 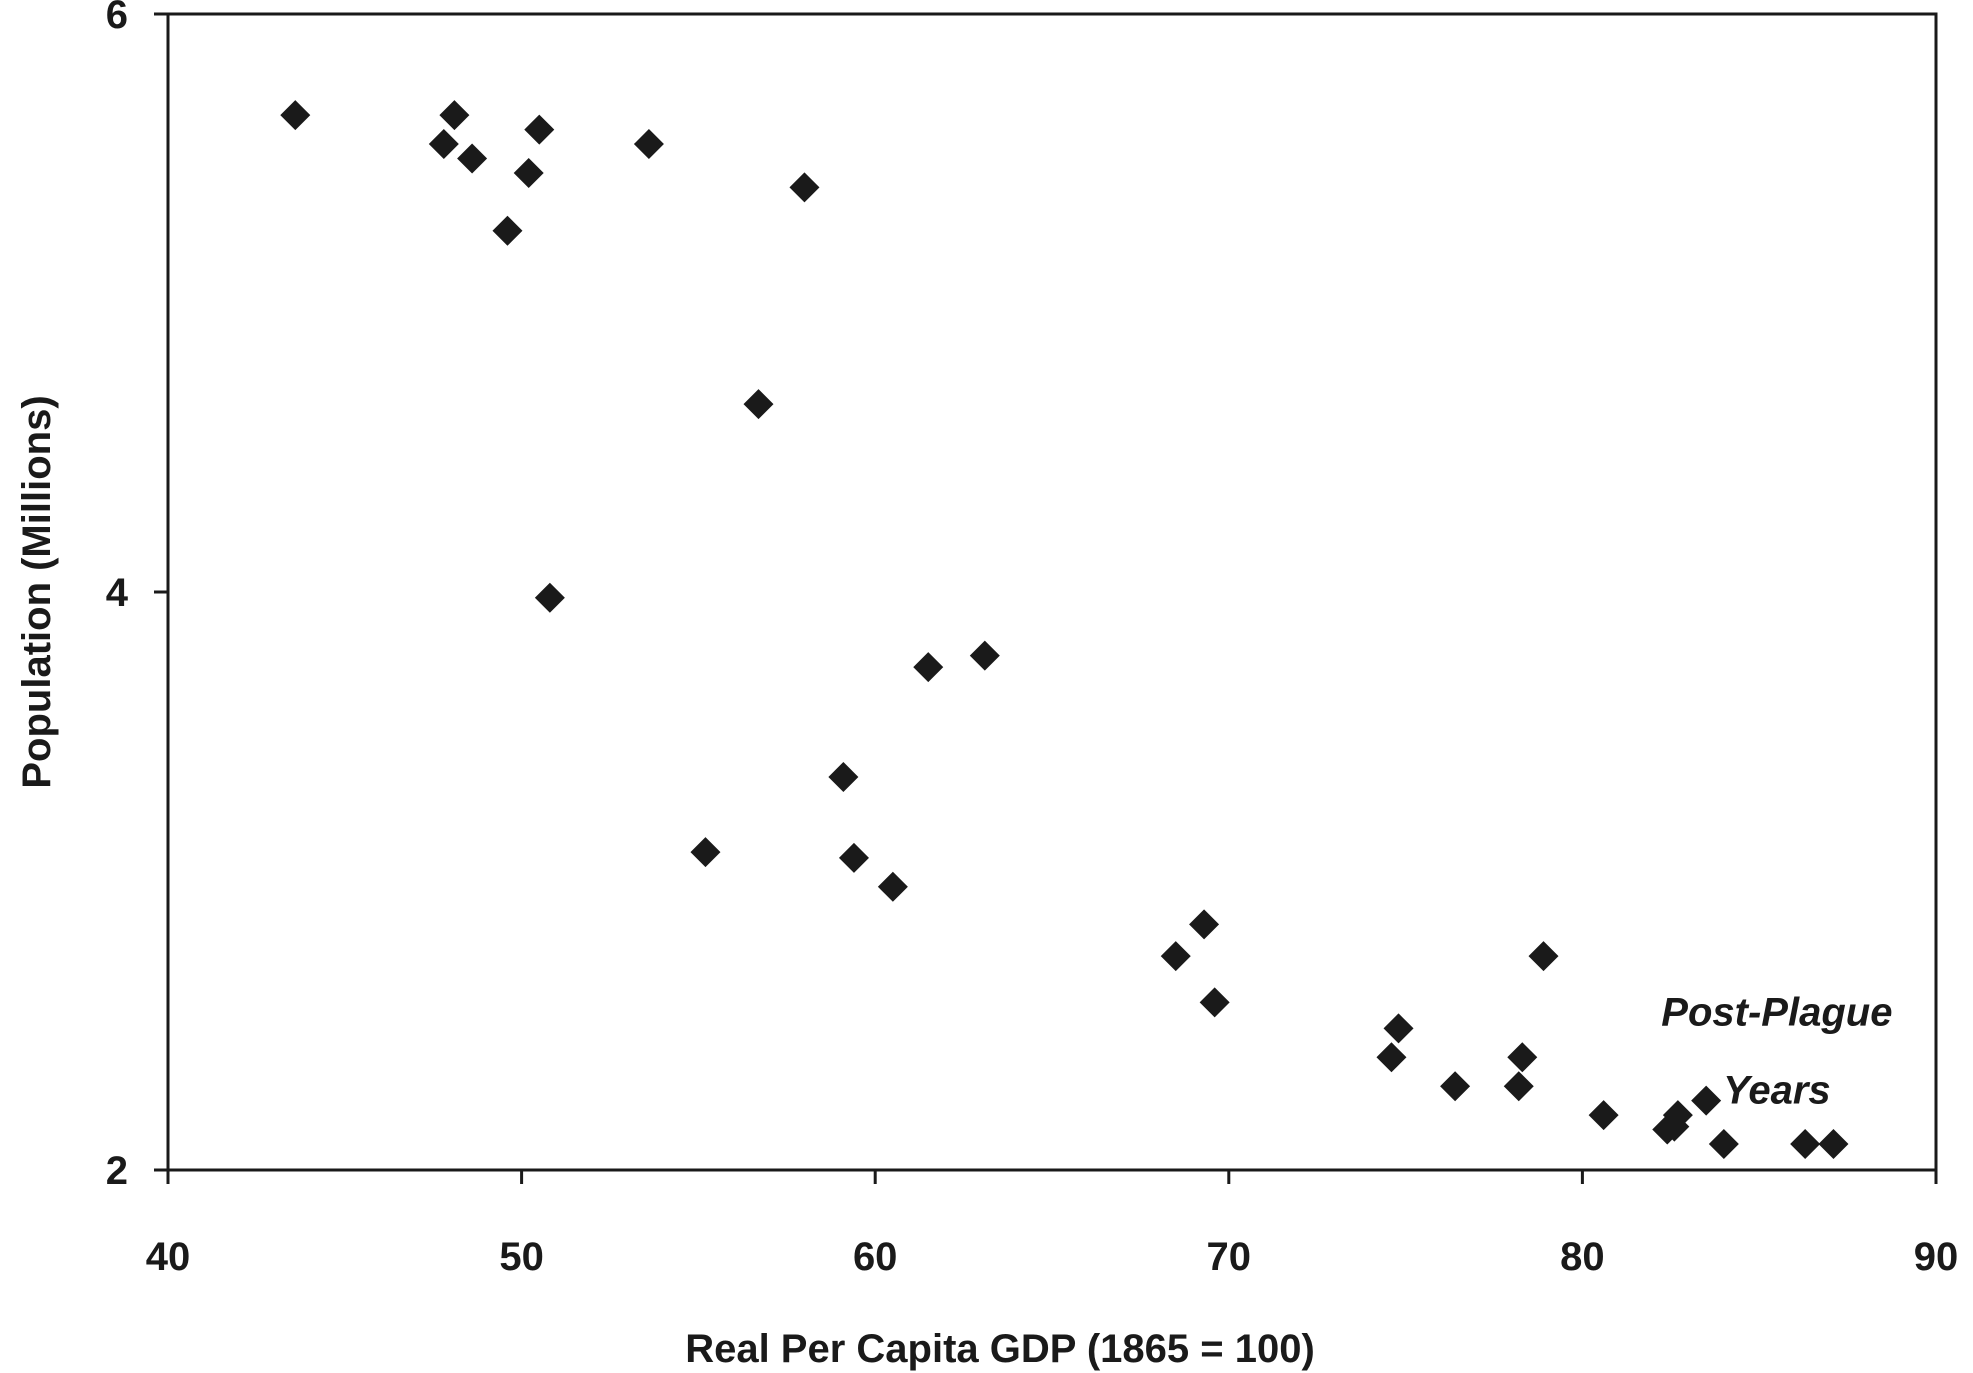 What do you see at coordinates (117, 18) in the screenshot?
I see `y-tick-label: 6` at bounding box center [117, 18].